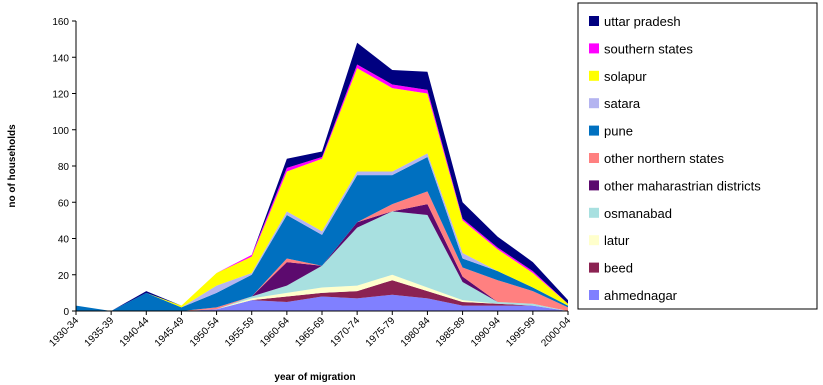 The width and height of the screenshot is (823, 385). Describe the element at coordinates (594, 185) in the screenshot. I see `legend-swatch-other-maharastrian-districts` at that location.